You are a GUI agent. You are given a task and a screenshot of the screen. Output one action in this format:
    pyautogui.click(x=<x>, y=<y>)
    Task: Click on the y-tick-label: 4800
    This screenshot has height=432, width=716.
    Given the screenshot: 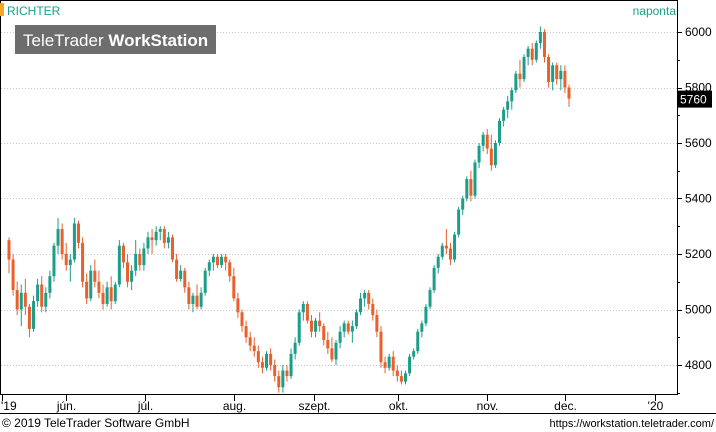 What is the action you would take?
    pyautogui.click(x=698, y=365)
    